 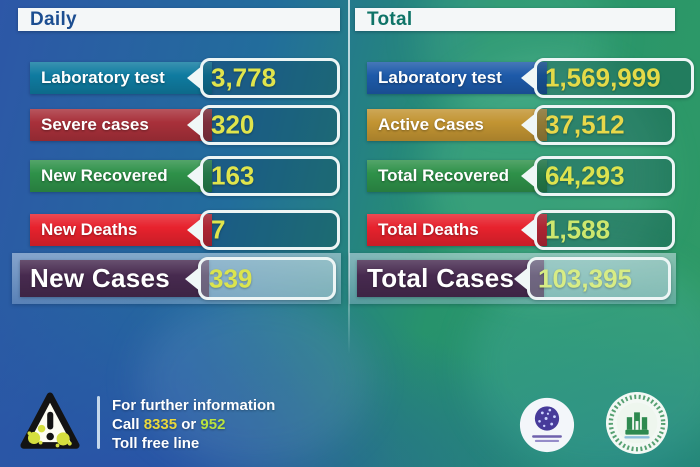 I want to click on stat-label-bar: Total Recovered, so click(x=457, y=176).